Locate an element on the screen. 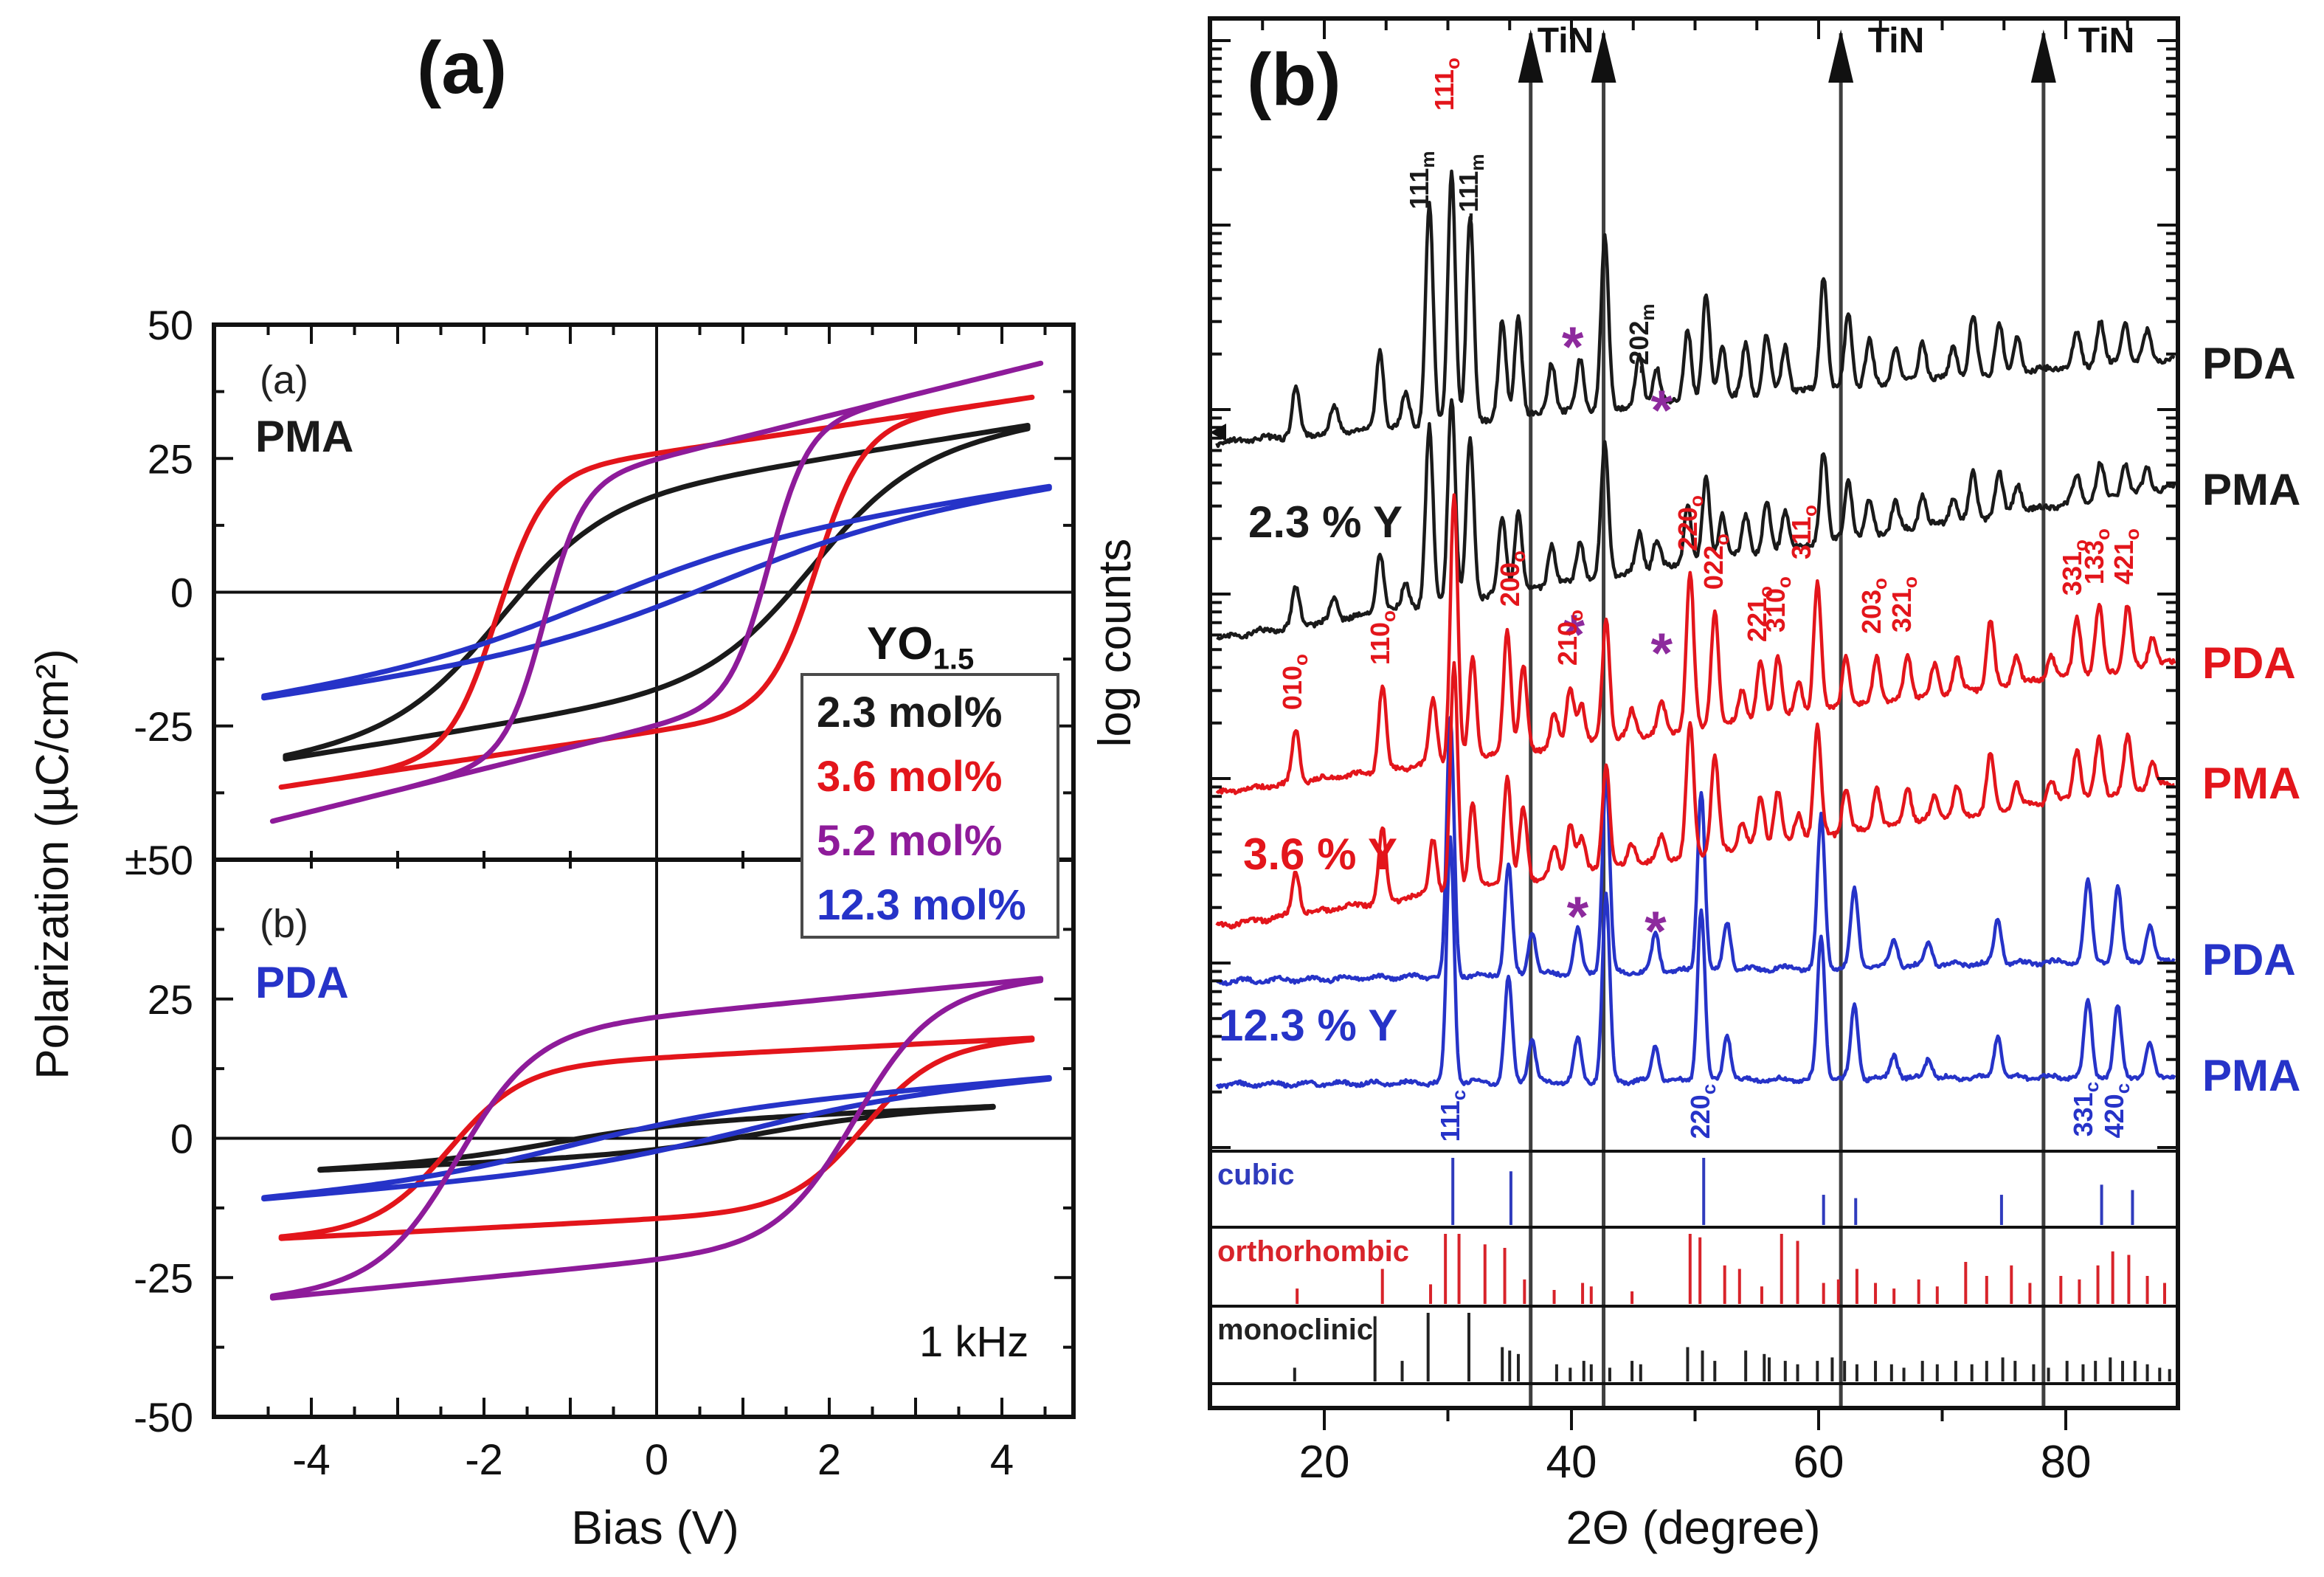  curve-label-PMA-1: PMA is located at coordinates (2251, 489).